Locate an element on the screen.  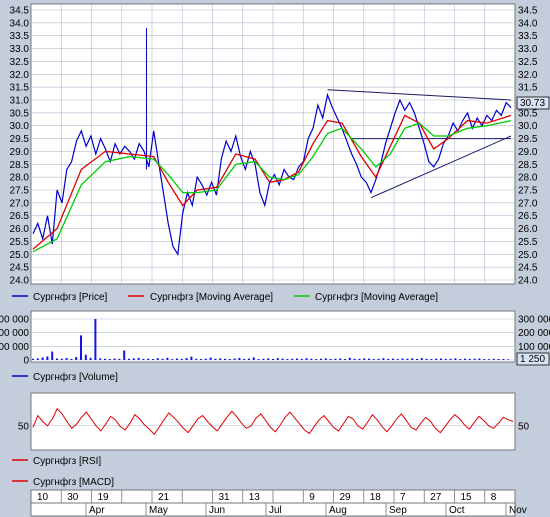
volume-legend: Сургнфгз [Volume] is located at coordinates (65, 377).